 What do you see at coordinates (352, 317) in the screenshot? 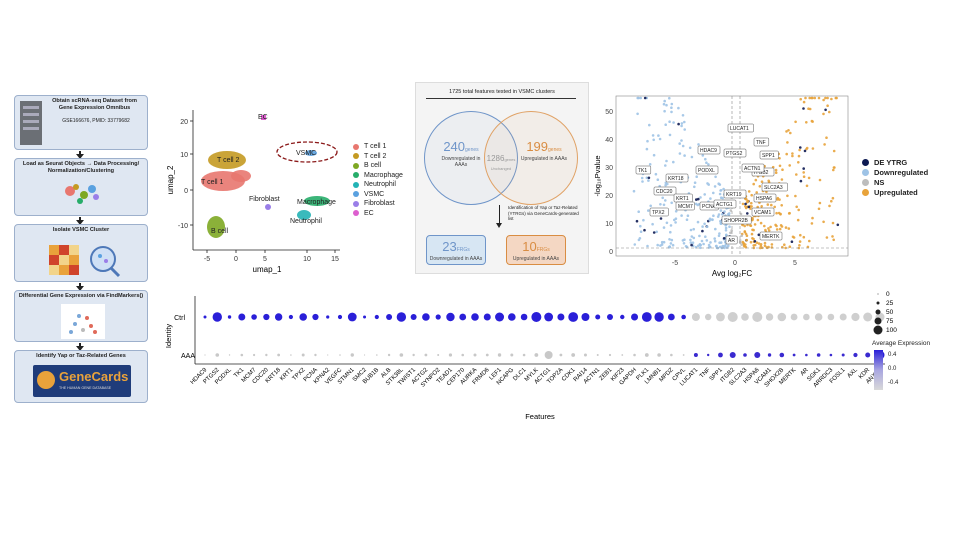
I see `dot-ctrl-stmn1` at bounding box center [352, 317].